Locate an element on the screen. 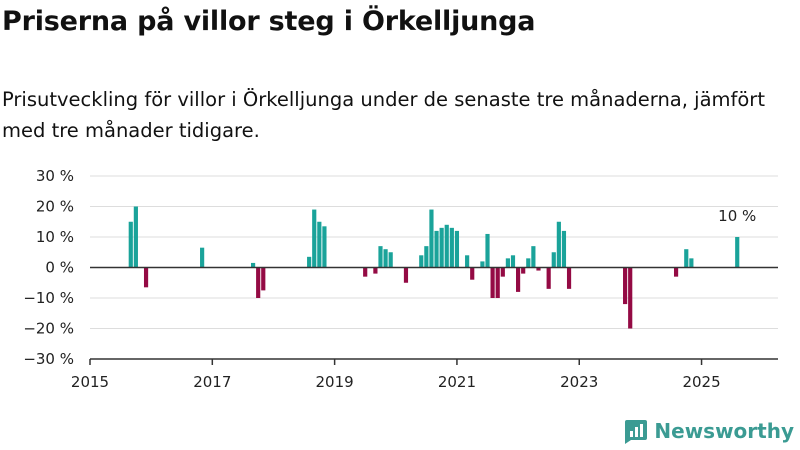 The image size is (800, 450). y-tick-label: 30 % is located at coordinates (55, 176).